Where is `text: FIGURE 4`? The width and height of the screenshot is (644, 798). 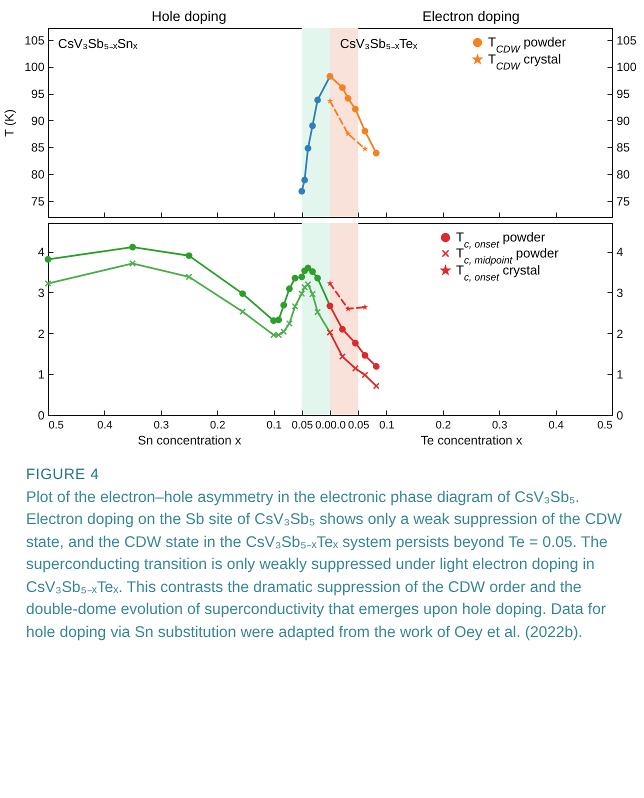
text: FIGURE 4 is located at coordinates (63, 474).